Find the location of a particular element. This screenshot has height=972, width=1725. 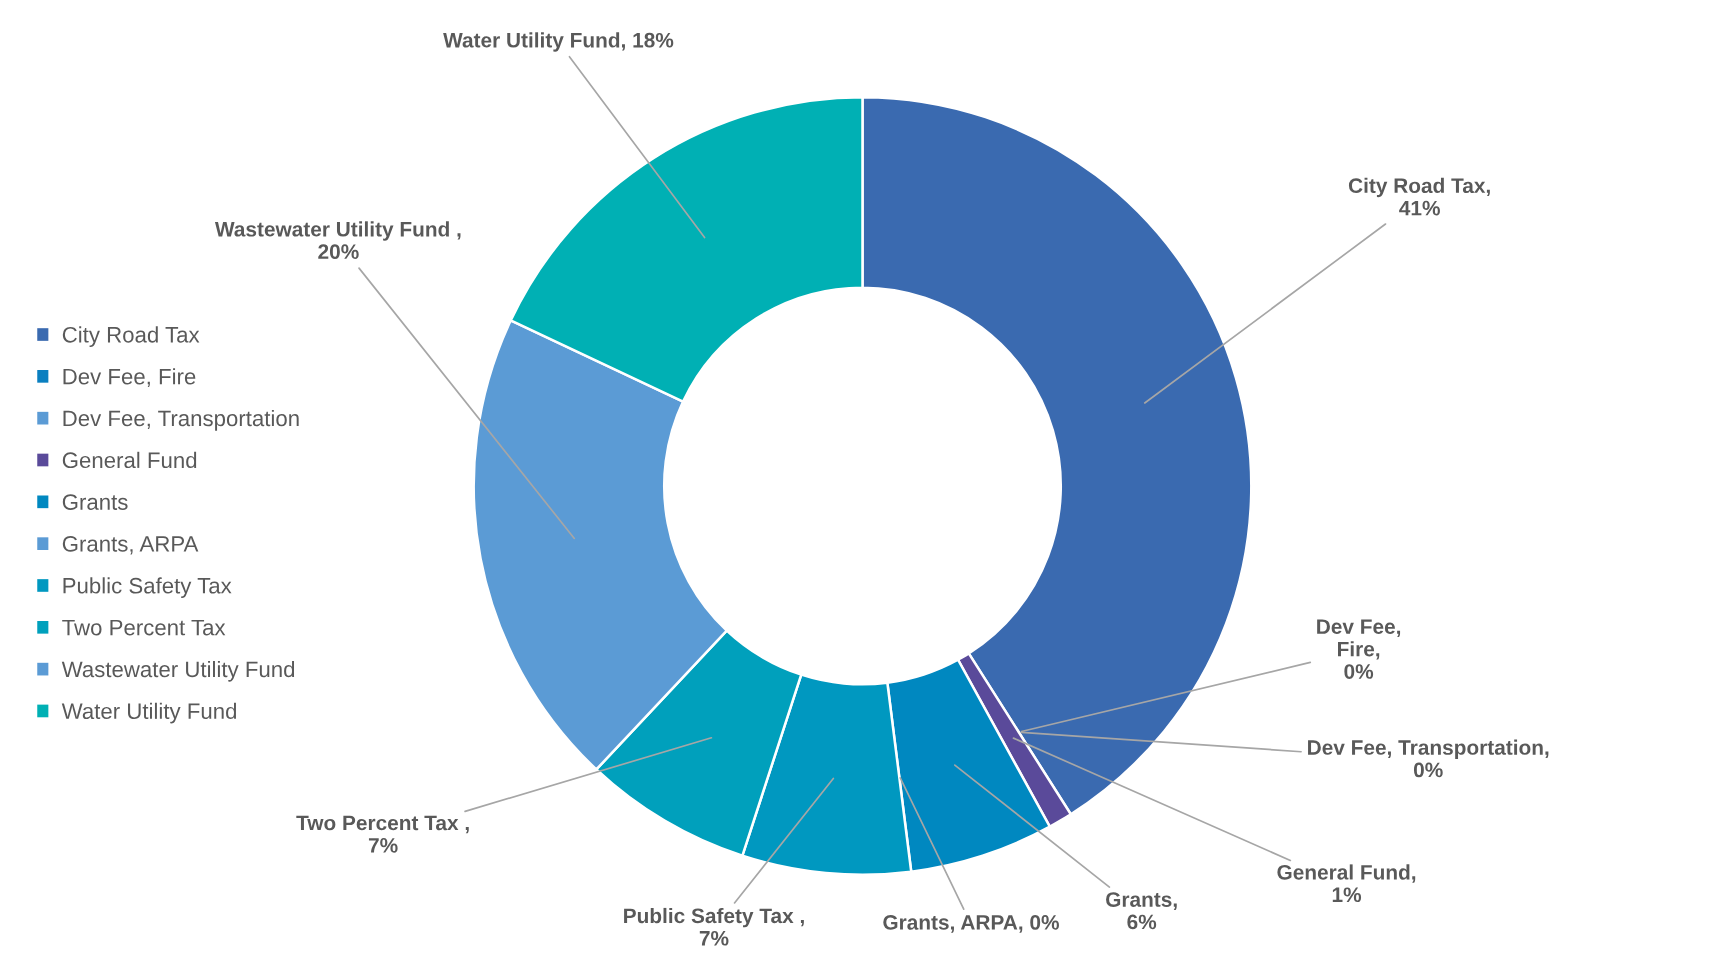

data-label: Public Safety Tax , 7% is located at coordinates (714, 926).